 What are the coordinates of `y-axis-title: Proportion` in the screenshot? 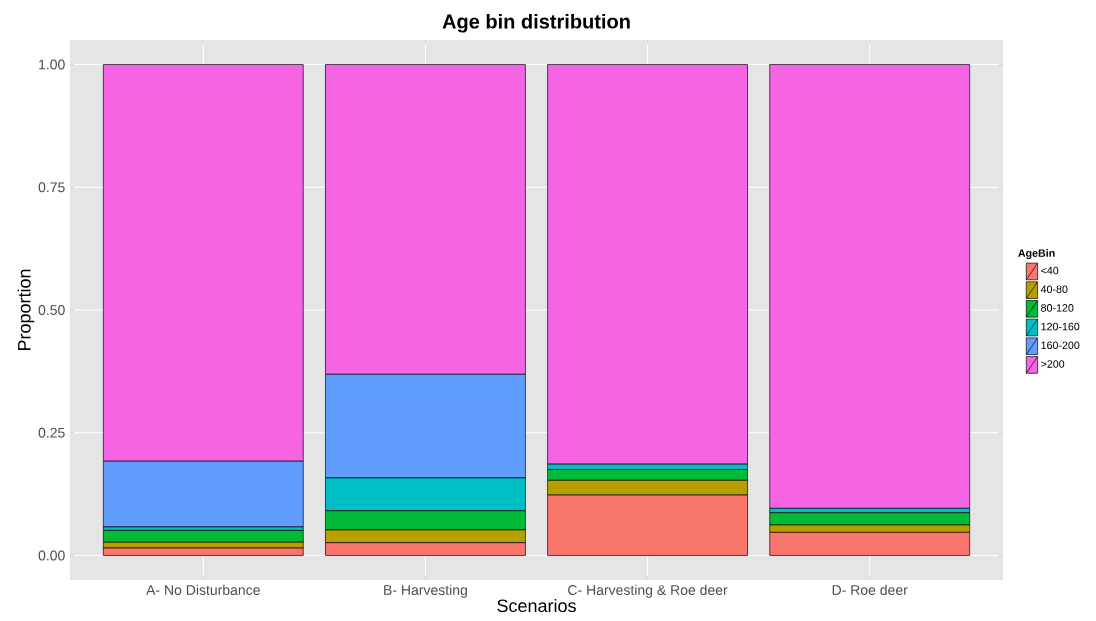 It's located at (26, 310).